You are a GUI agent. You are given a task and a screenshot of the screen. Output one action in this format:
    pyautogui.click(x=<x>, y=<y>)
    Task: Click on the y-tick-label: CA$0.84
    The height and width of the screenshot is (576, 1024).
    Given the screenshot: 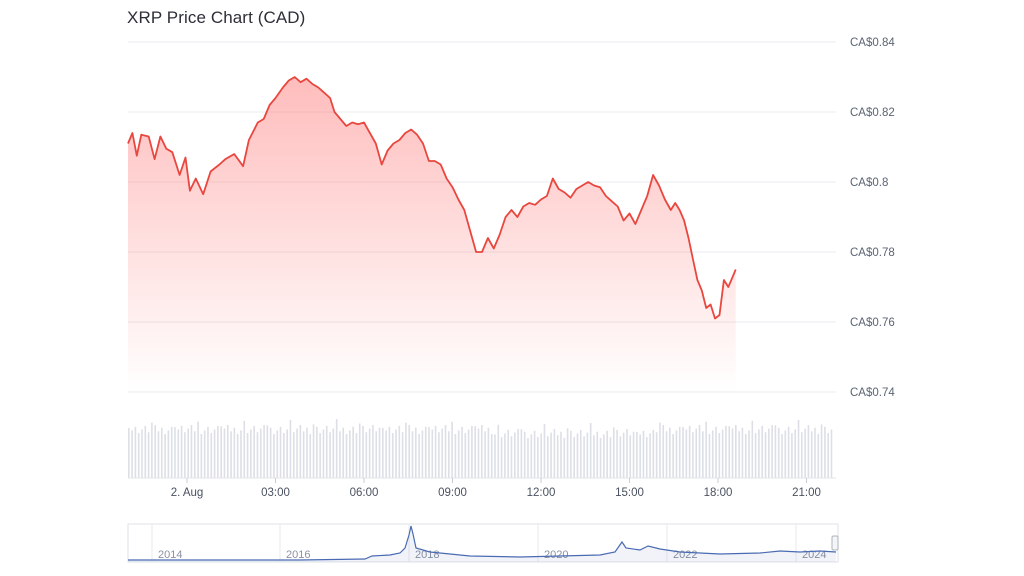 What is the action you would take?
    pyautogui.click(x=872, y=43)
    